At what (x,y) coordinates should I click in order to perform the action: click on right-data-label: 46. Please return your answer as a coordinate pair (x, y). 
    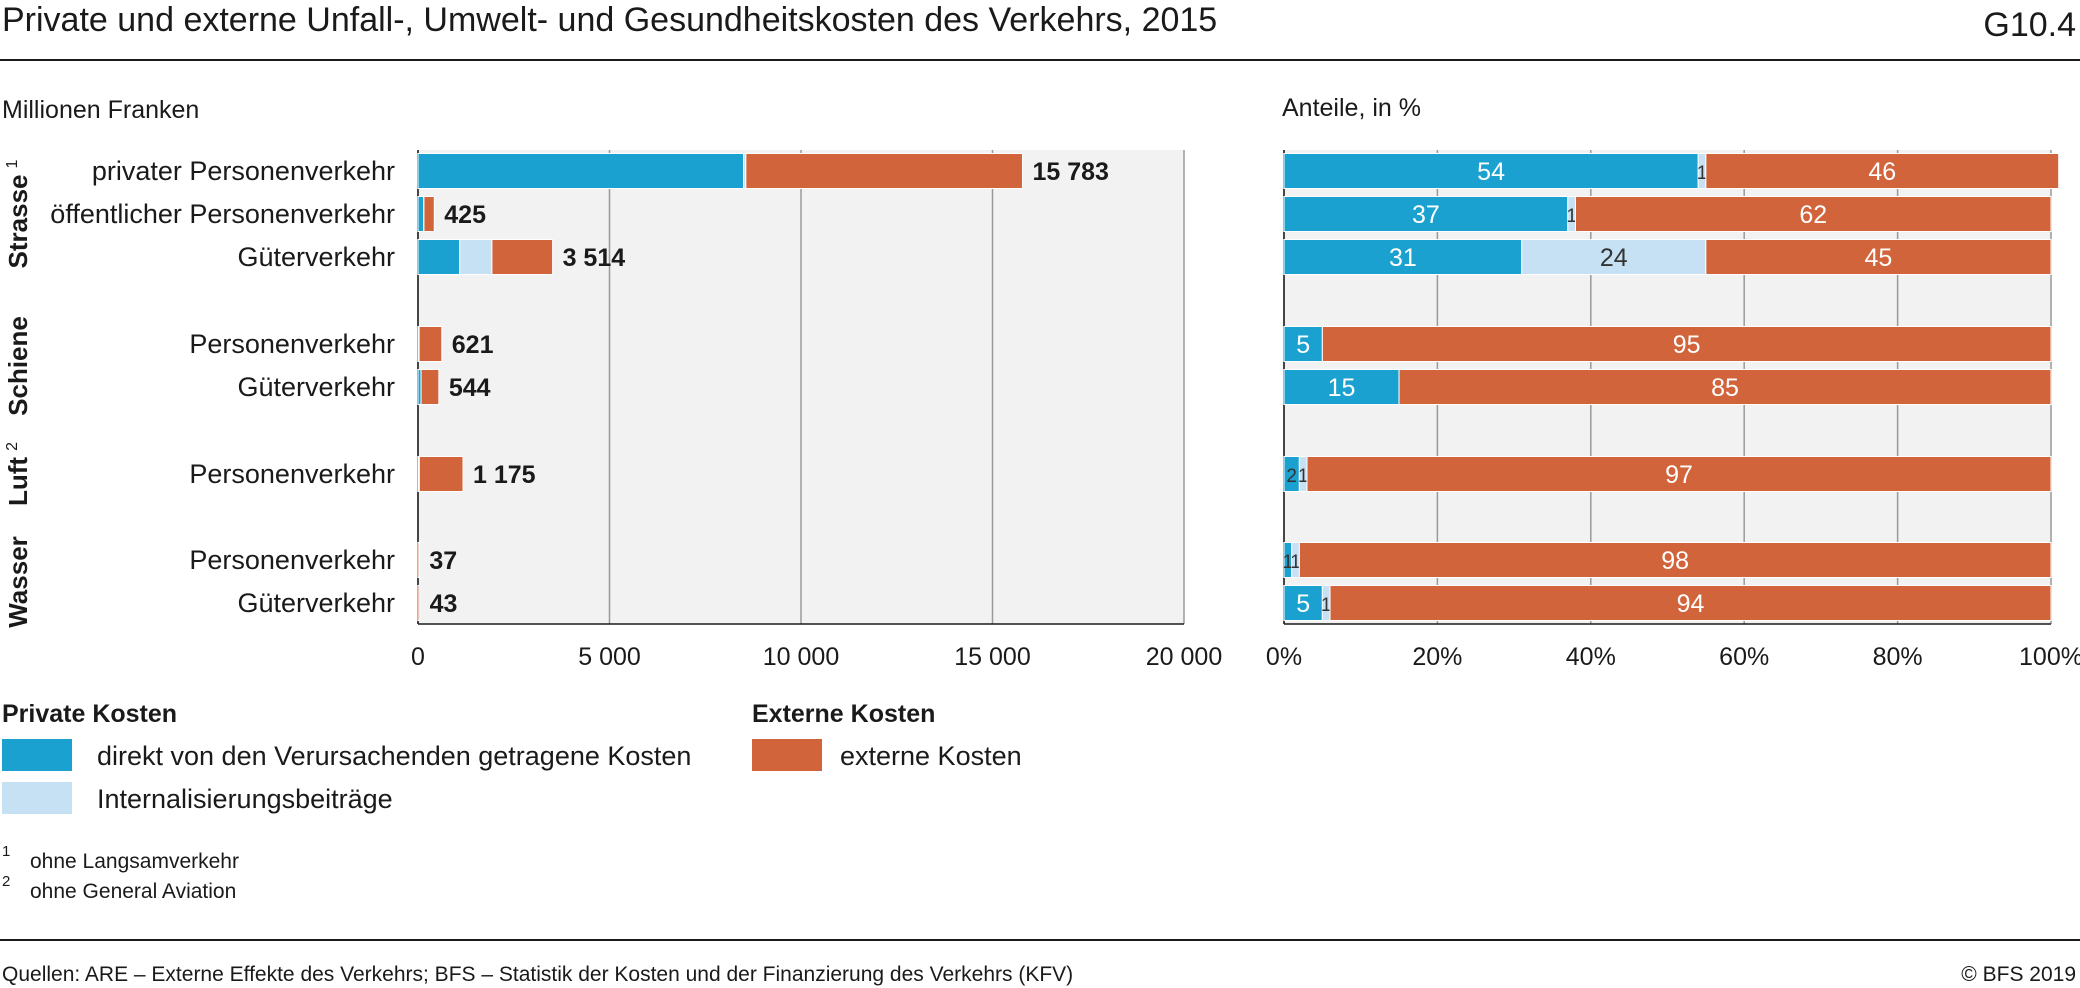
    Looking at the image, I should click on (1882, 172).